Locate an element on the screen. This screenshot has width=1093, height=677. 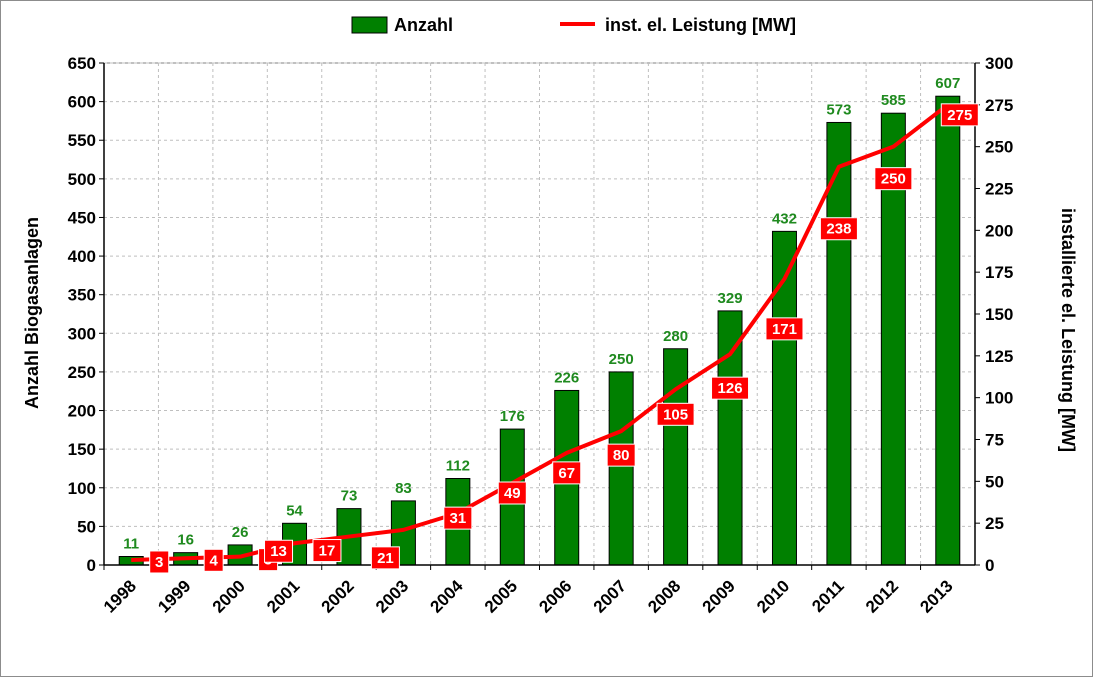
y-tick-label-left: 100 is located at coordinates (82, 488).